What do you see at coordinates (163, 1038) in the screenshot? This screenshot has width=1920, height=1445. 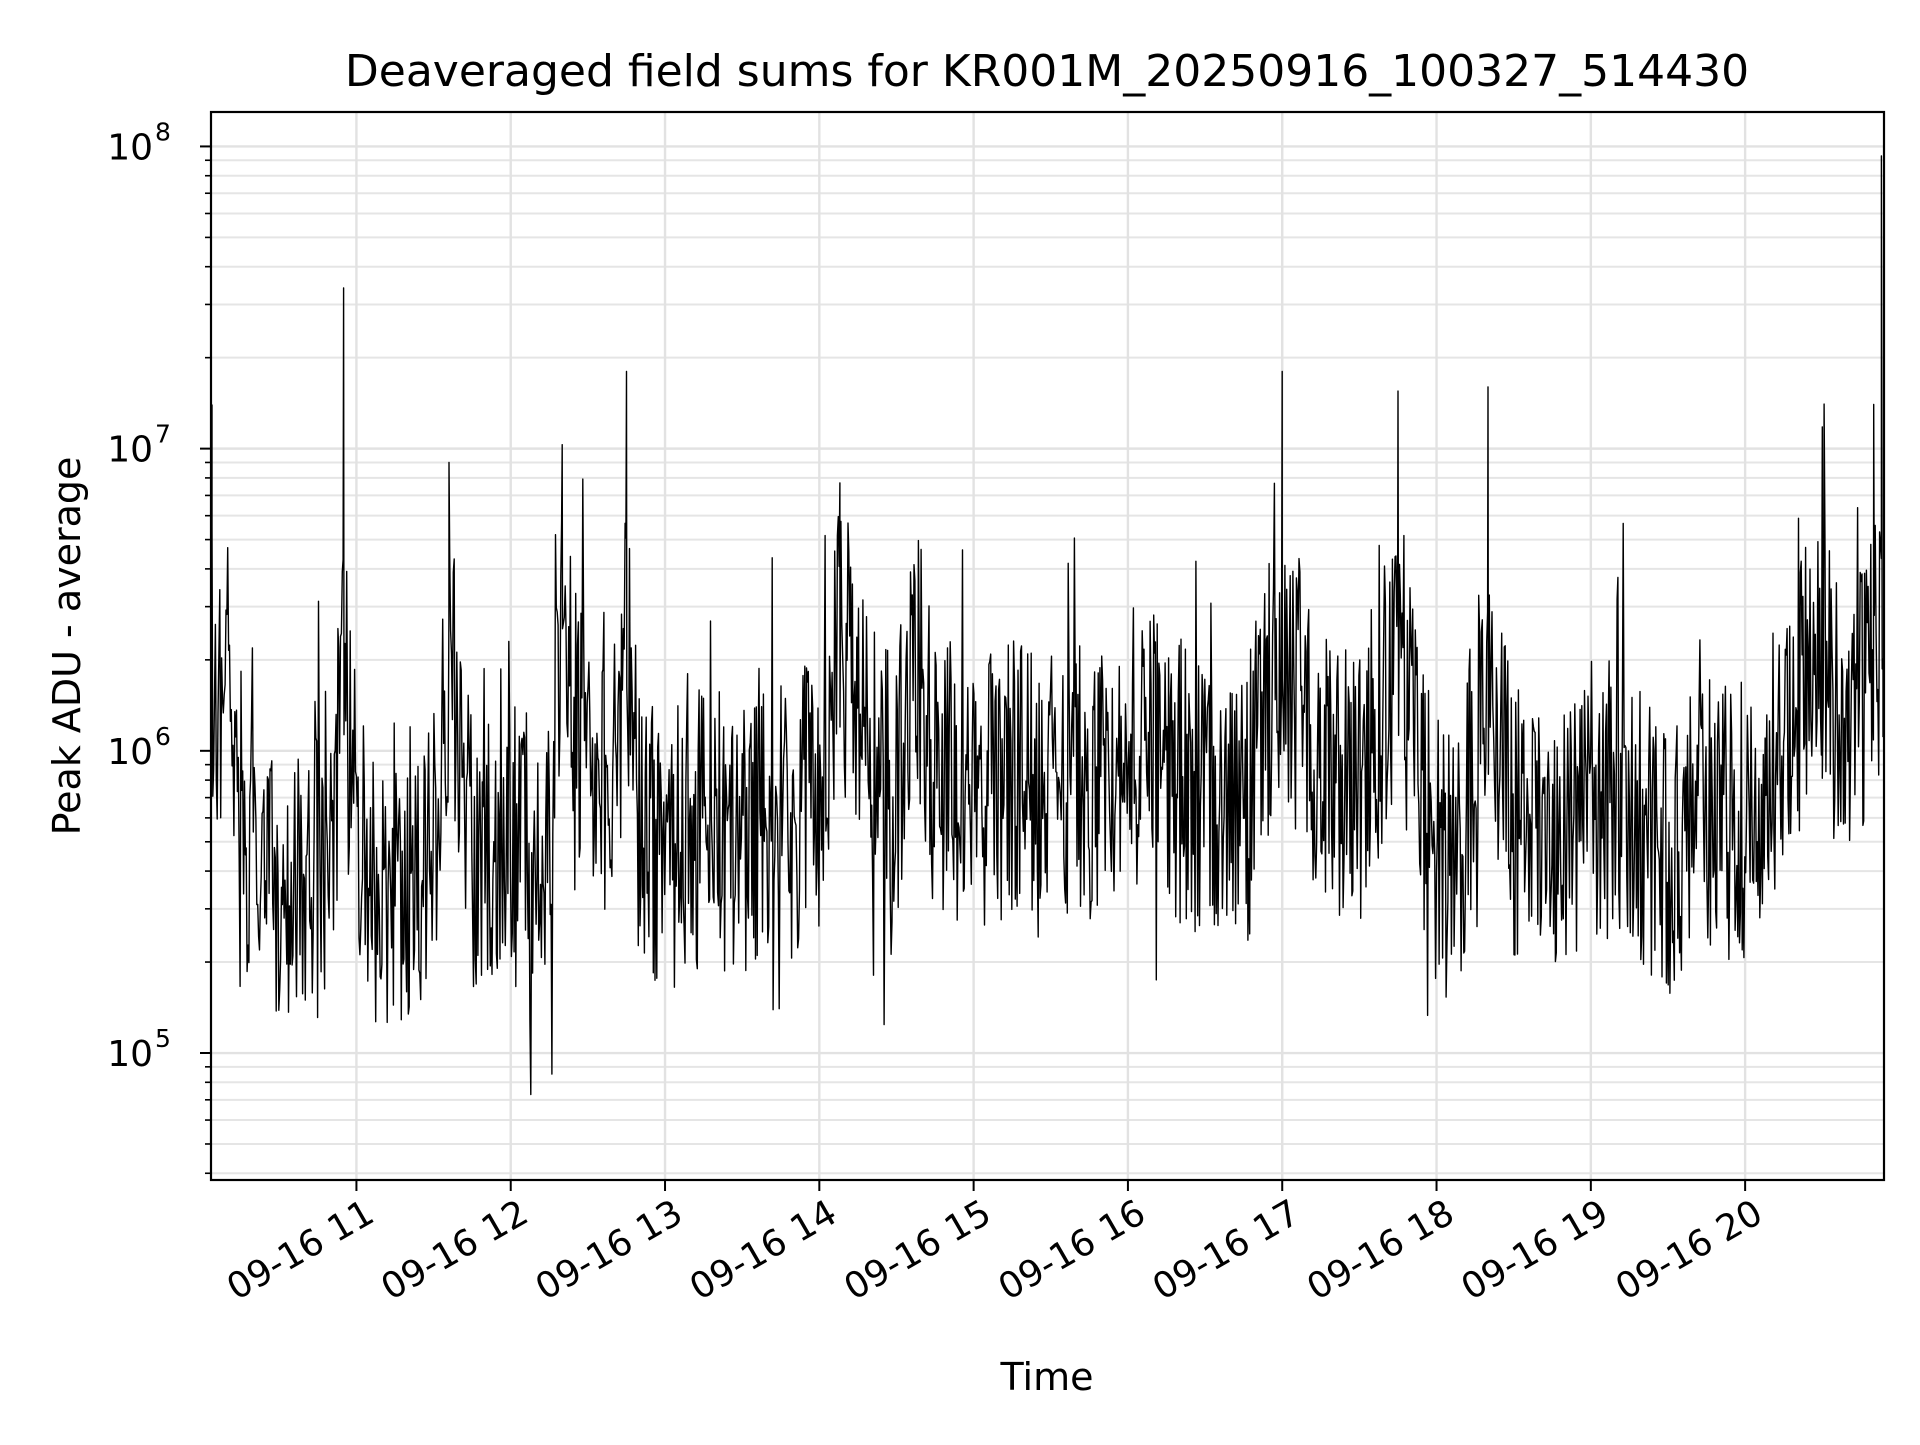 I see `y-tick-exponent: 5` at bounding box center [163, 1038].